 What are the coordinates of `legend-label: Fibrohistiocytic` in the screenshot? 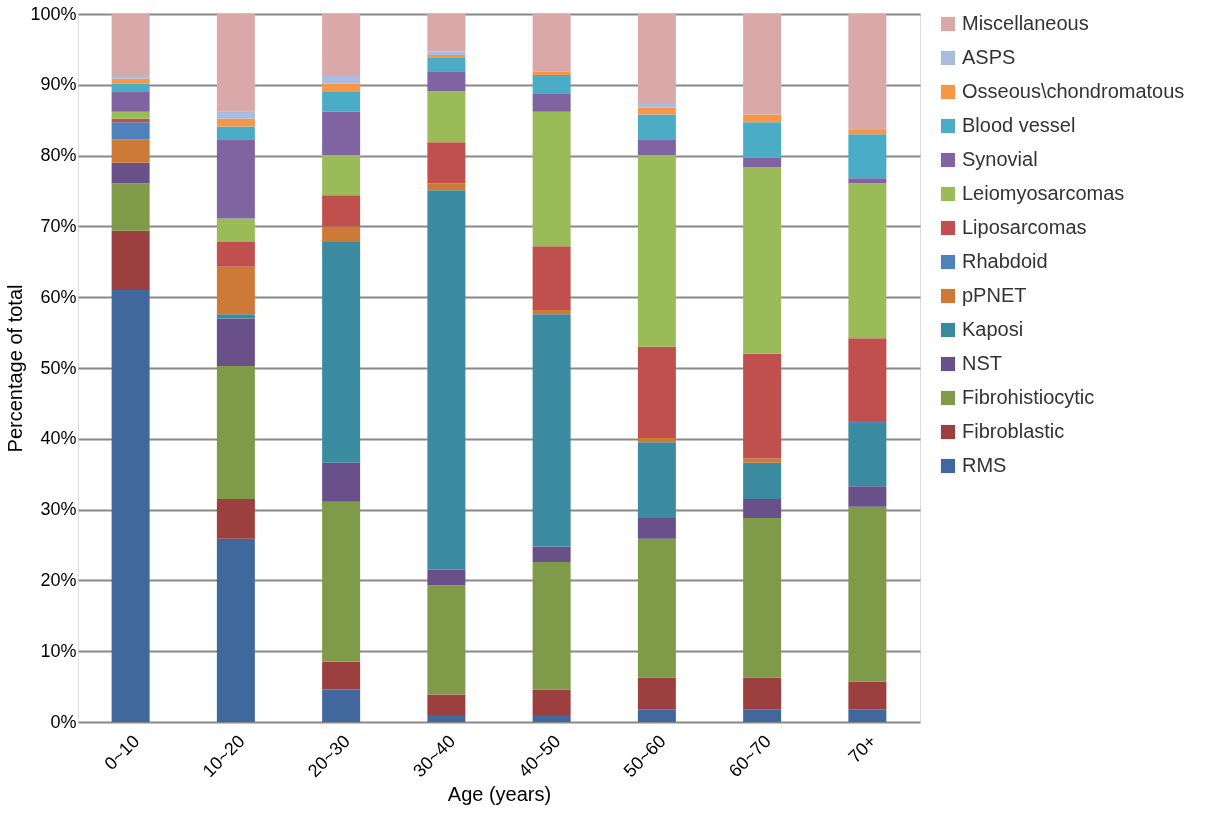 It's located at (1028, 397).